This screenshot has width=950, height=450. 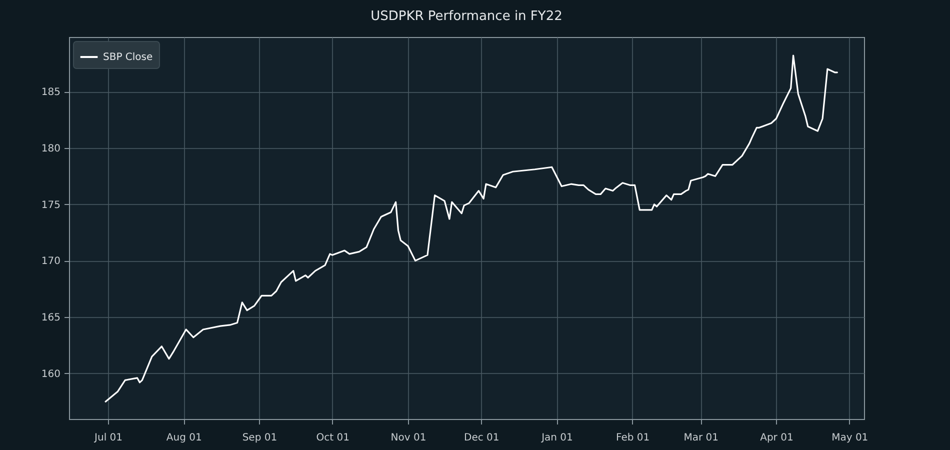 I want to click on x-tick-label: Aug 01, so click(x=184, y=438).